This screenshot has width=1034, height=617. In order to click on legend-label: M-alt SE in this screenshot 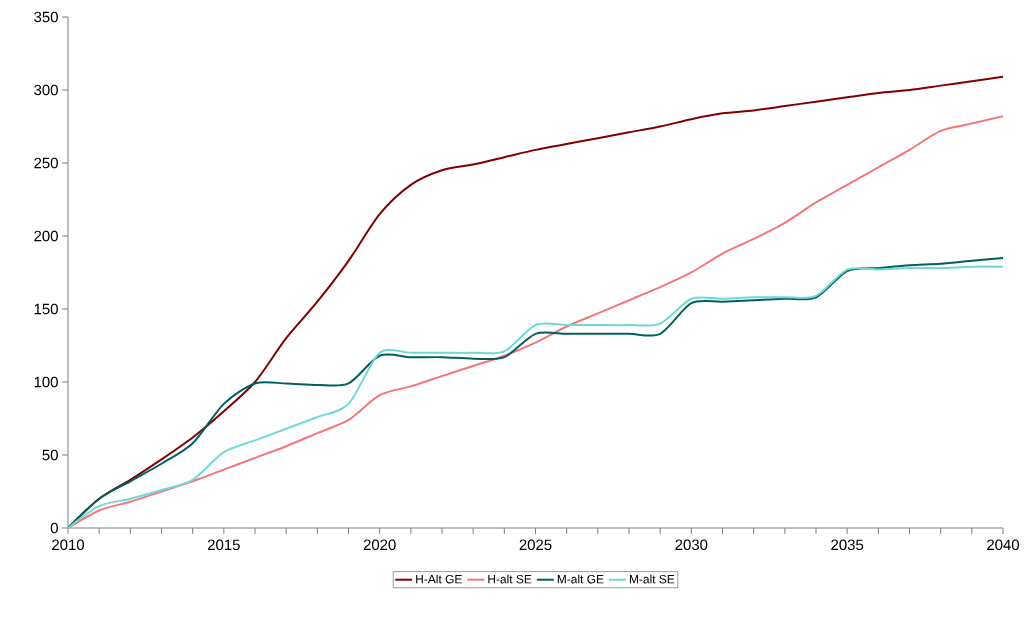, I will do `click(652, 579)`.